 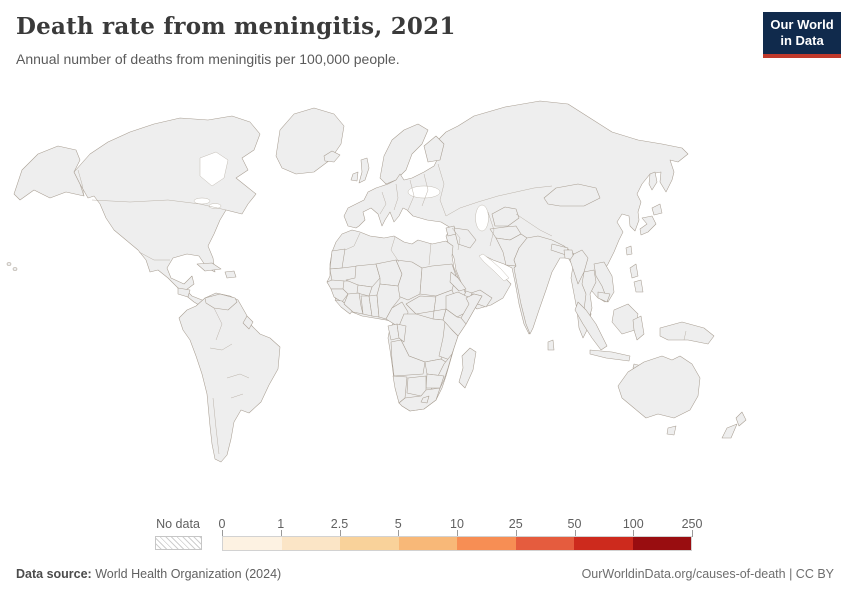 I want to click on country-iraq, so click(x=465, y=238).